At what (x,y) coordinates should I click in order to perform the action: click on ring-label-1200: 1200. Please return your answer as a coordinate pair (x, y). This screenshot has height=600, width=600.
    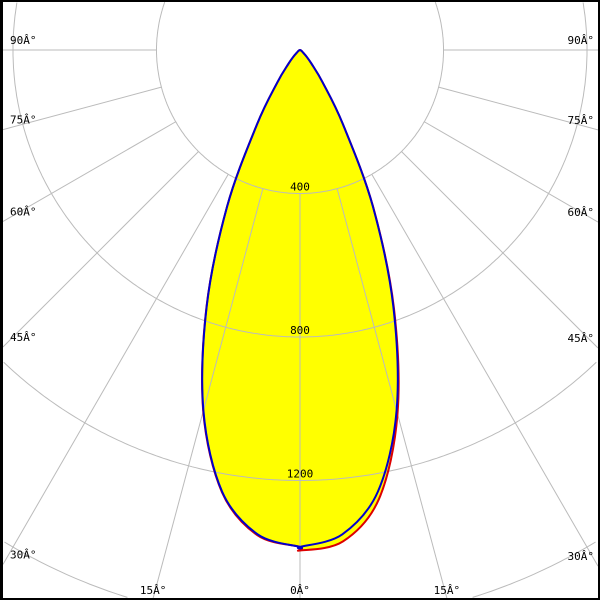
    Looking at the image, I should click on (300, 474).